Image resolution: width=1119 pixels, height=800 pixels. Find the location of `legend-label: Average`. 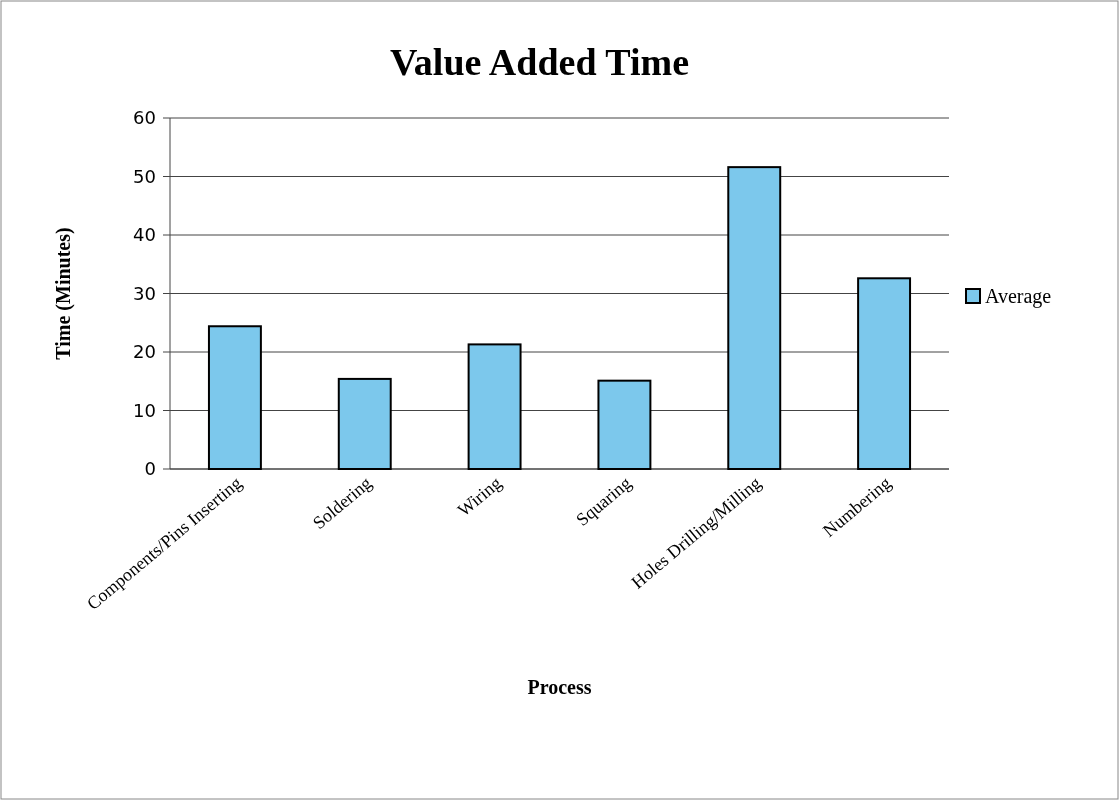

legend-label: Average is located at coordinates (1018, 296).